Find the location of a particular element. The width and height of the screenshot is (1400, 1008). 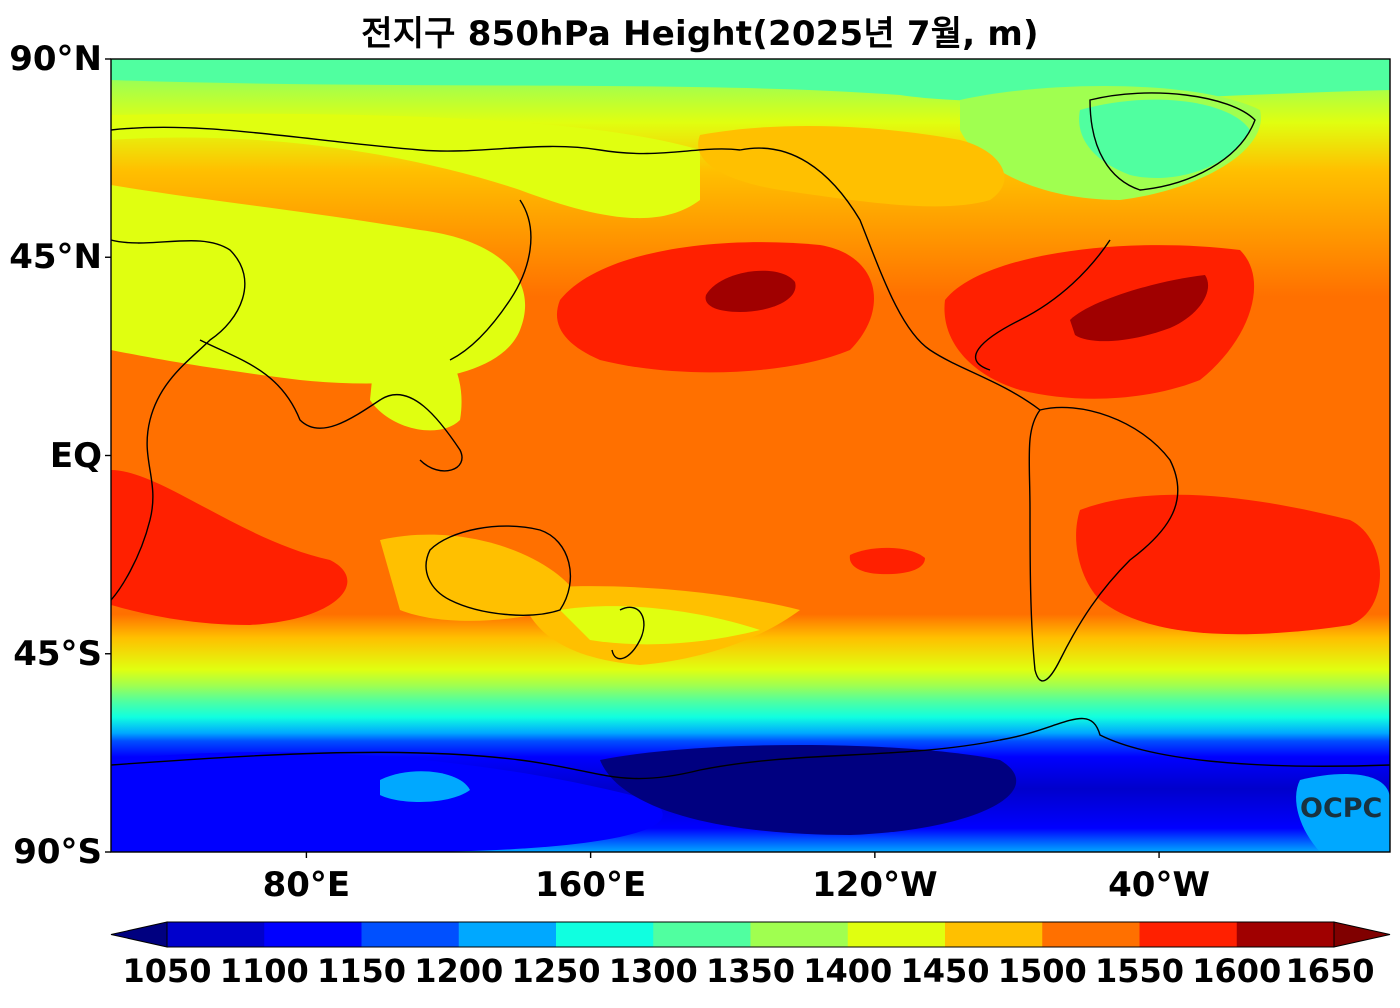

longitude-label: 40°W is located at coordinates (1159, 885).